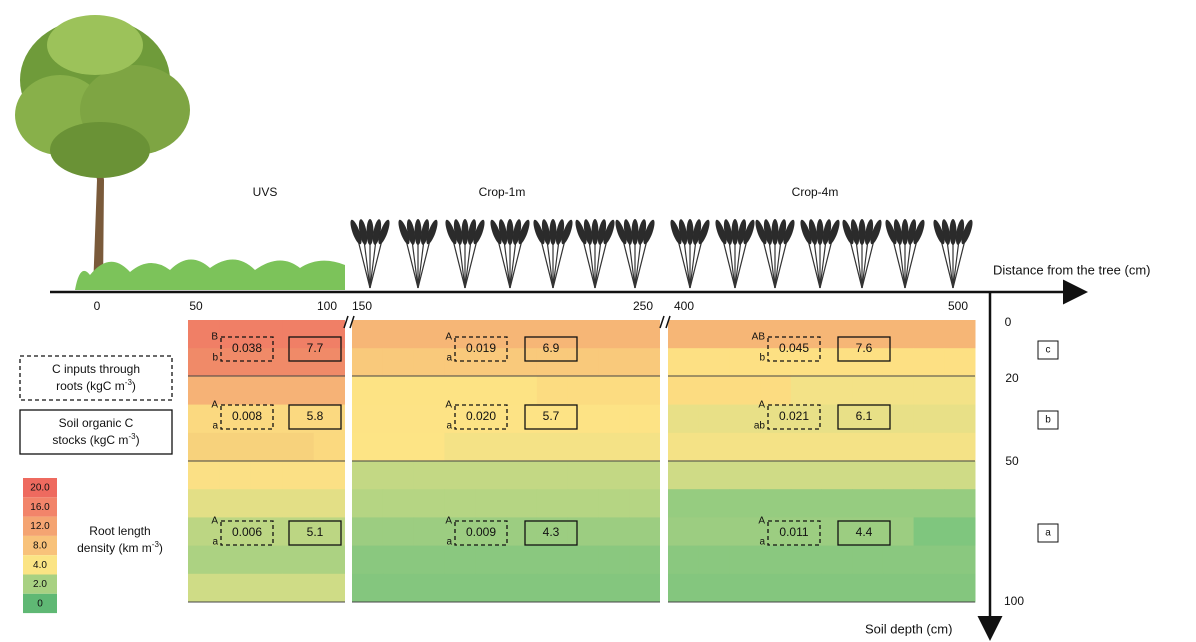 This screenshot has height=642, width=1196. What do you see at coordinates (90, 386) in the screenshot?
I see `legend-text-part: roots (kgC m` at bounding box center [90, 386].